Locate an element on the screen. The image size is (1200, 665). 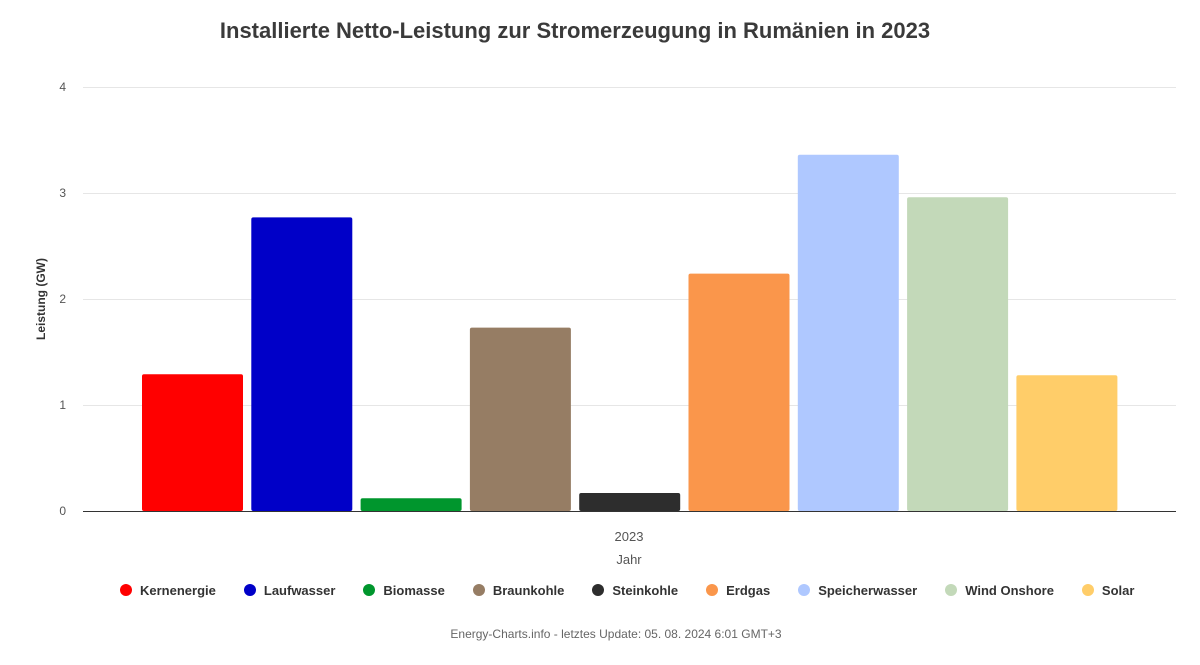
legend-item-erdgas: Erdgas is located at coordinates (738, 590).